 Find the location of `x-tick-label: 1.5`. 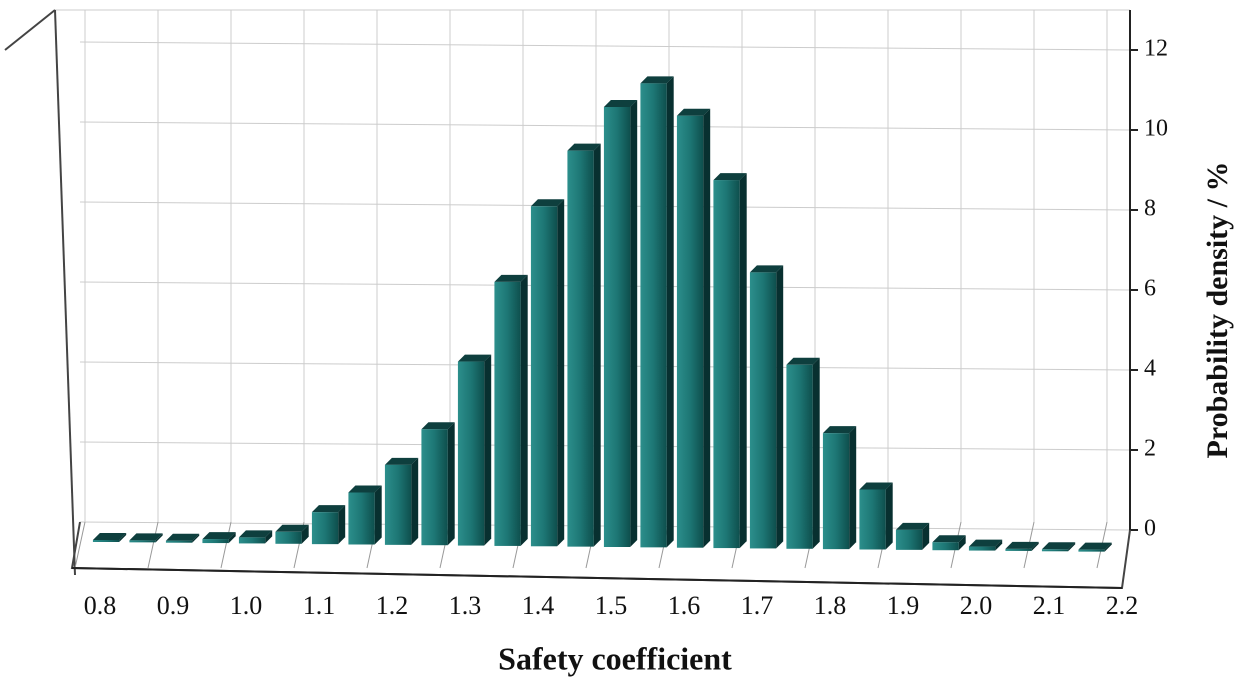

x-tick-label: 1.5 is located at coordinates (611, 605).